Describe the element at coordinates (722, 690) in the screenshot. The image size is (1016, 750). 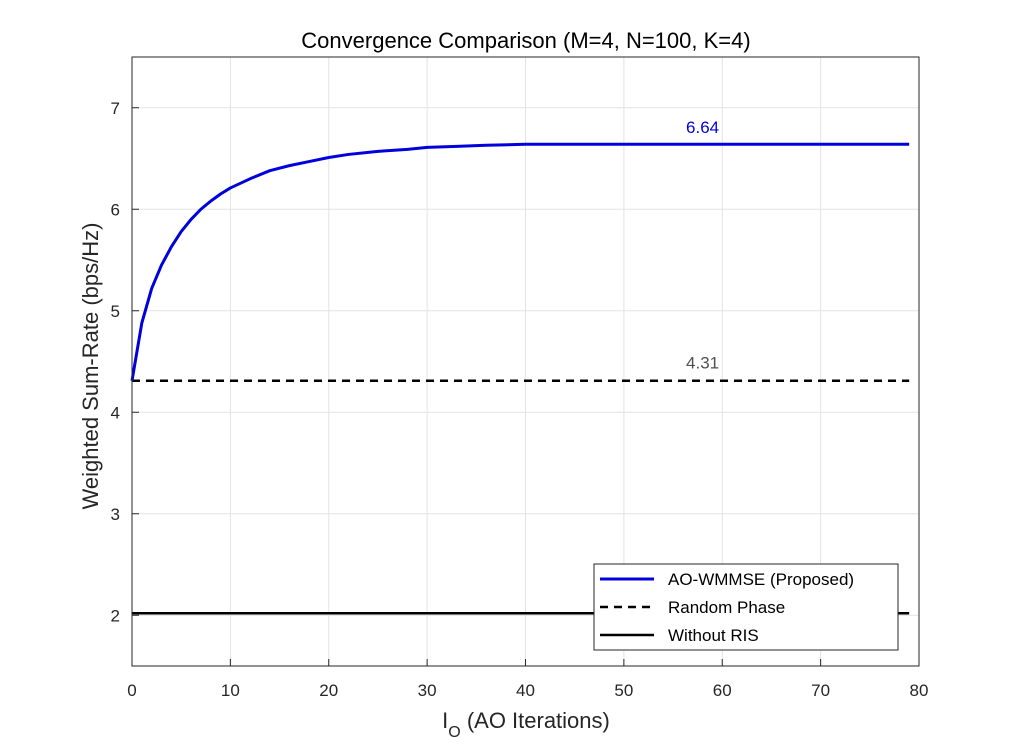
I see `x-tick-label: 60` at that location.